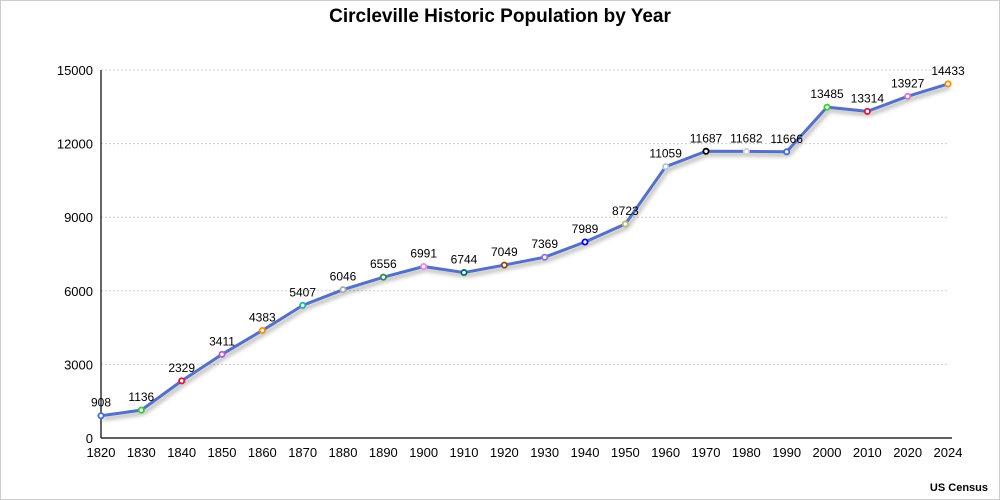 This screenshot has width=1000, height=500. What do you see at coordinates (948, 71) in the screenshot?
I see `data-label: 14433` at bounding box center [948, 71].